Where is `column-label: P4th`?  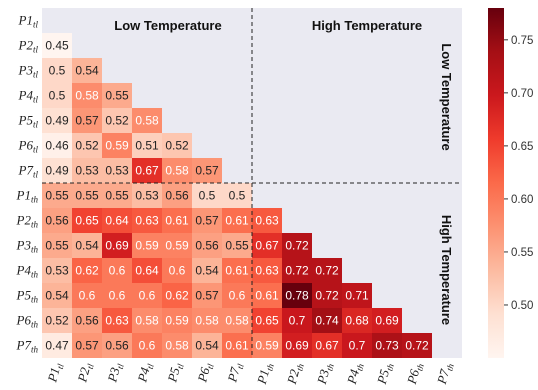 column-label: P4th is located at coordinates (355, 373).